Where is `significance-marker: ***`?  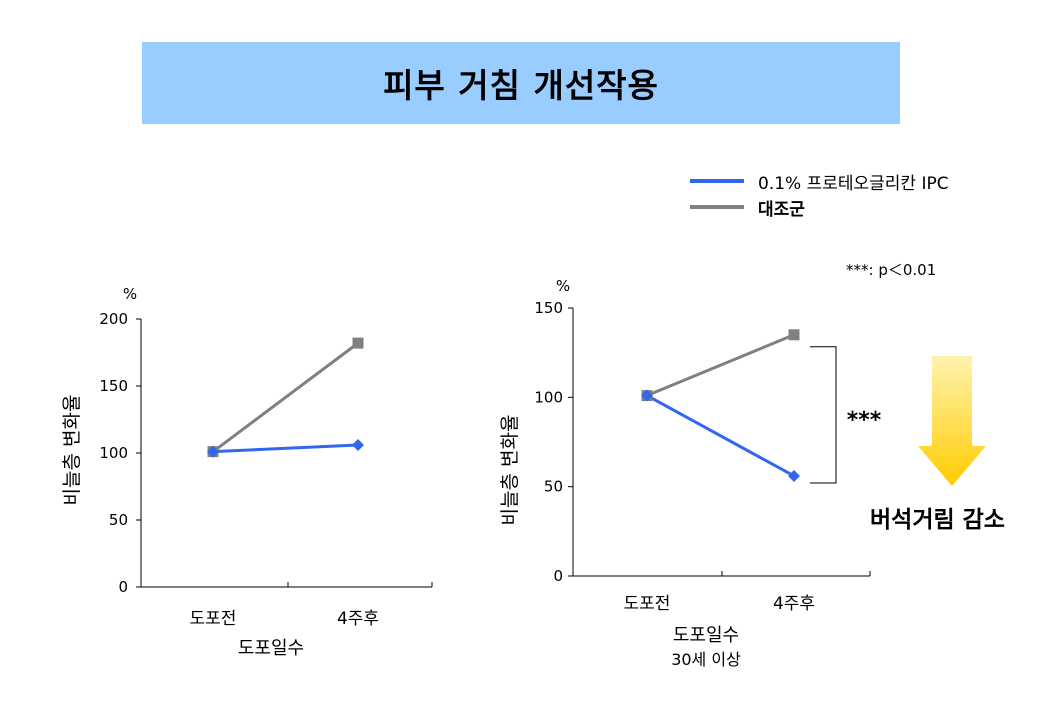 significance-marker: *** is located at coordinates (864, 420).